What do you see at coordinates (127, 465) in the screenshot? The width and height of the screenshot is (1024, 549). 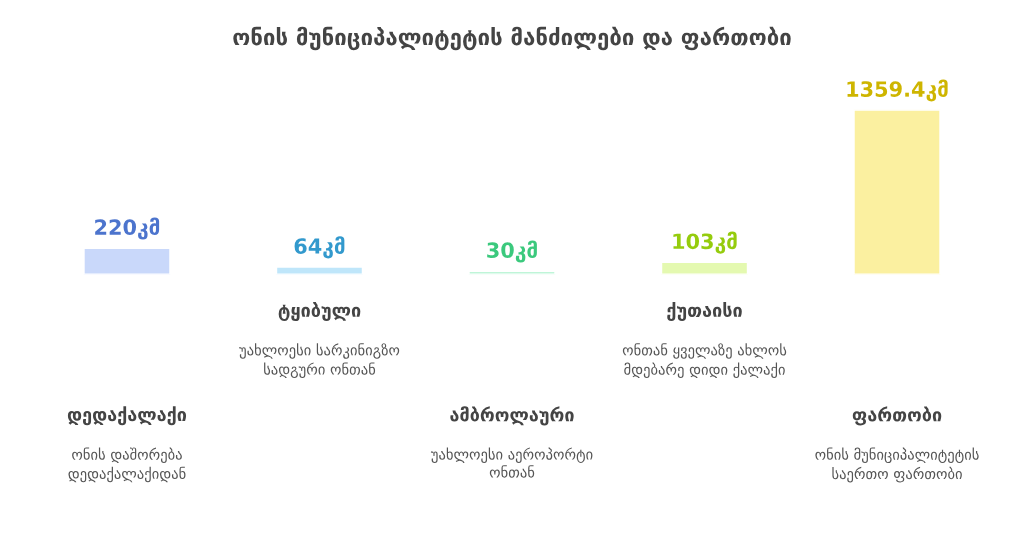 I see `text: ონის დაშორება დედაქალაქიდან` at bounding box center [127, 465].